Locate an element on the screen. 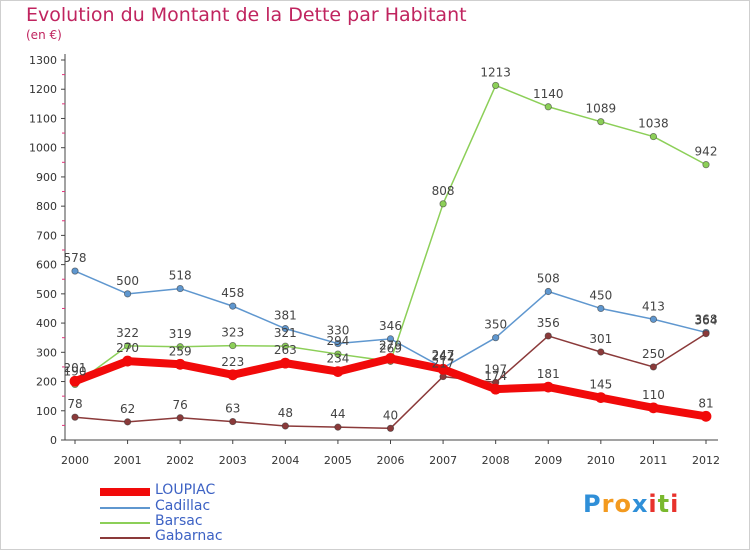 Image resolution: width=750 pixels, height=550 pixels. x-tick-label: 2000 is located at coordinates (75, 460).